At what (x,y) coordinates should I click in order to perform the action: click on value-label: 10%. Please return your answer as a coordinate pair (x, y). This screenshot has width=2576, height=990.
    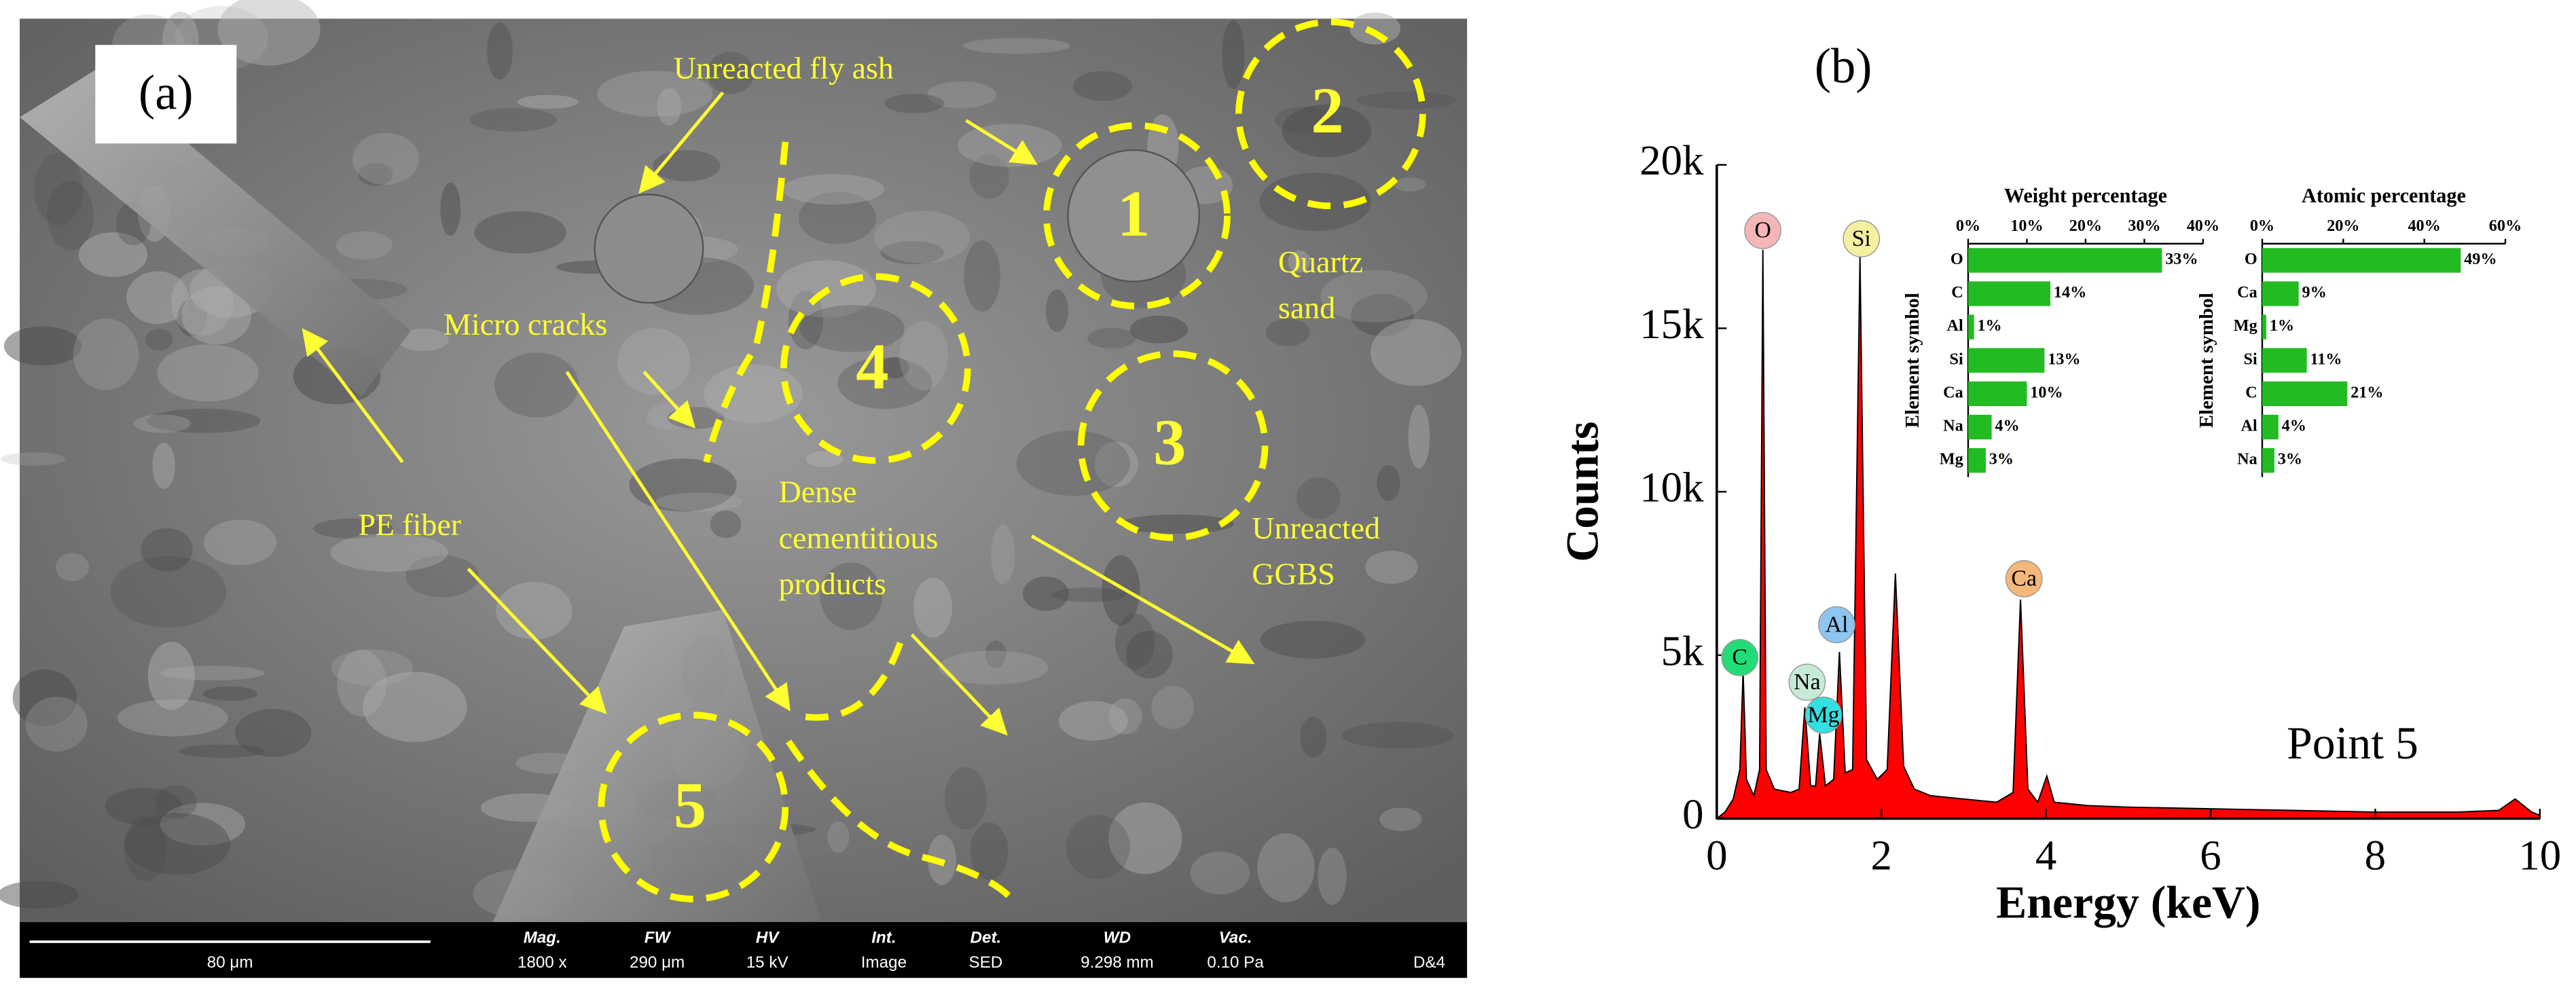
    Looking at the image, I should click on (2047, 392).